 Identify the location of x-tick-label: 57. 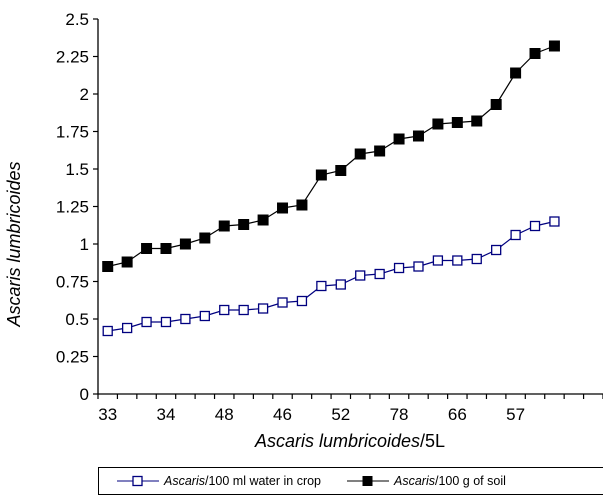
(515, 414).